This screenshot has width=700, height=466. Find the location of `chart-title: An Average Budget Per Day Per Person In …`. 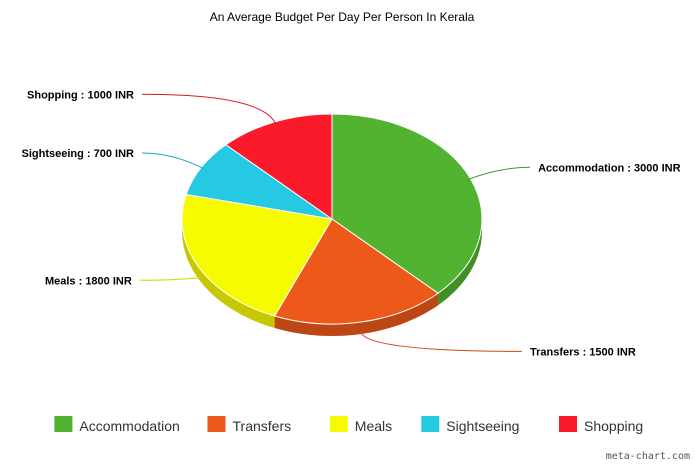

chart-title: An Average Budget Per Day Per Person In … is located at coordinates (342, 17).